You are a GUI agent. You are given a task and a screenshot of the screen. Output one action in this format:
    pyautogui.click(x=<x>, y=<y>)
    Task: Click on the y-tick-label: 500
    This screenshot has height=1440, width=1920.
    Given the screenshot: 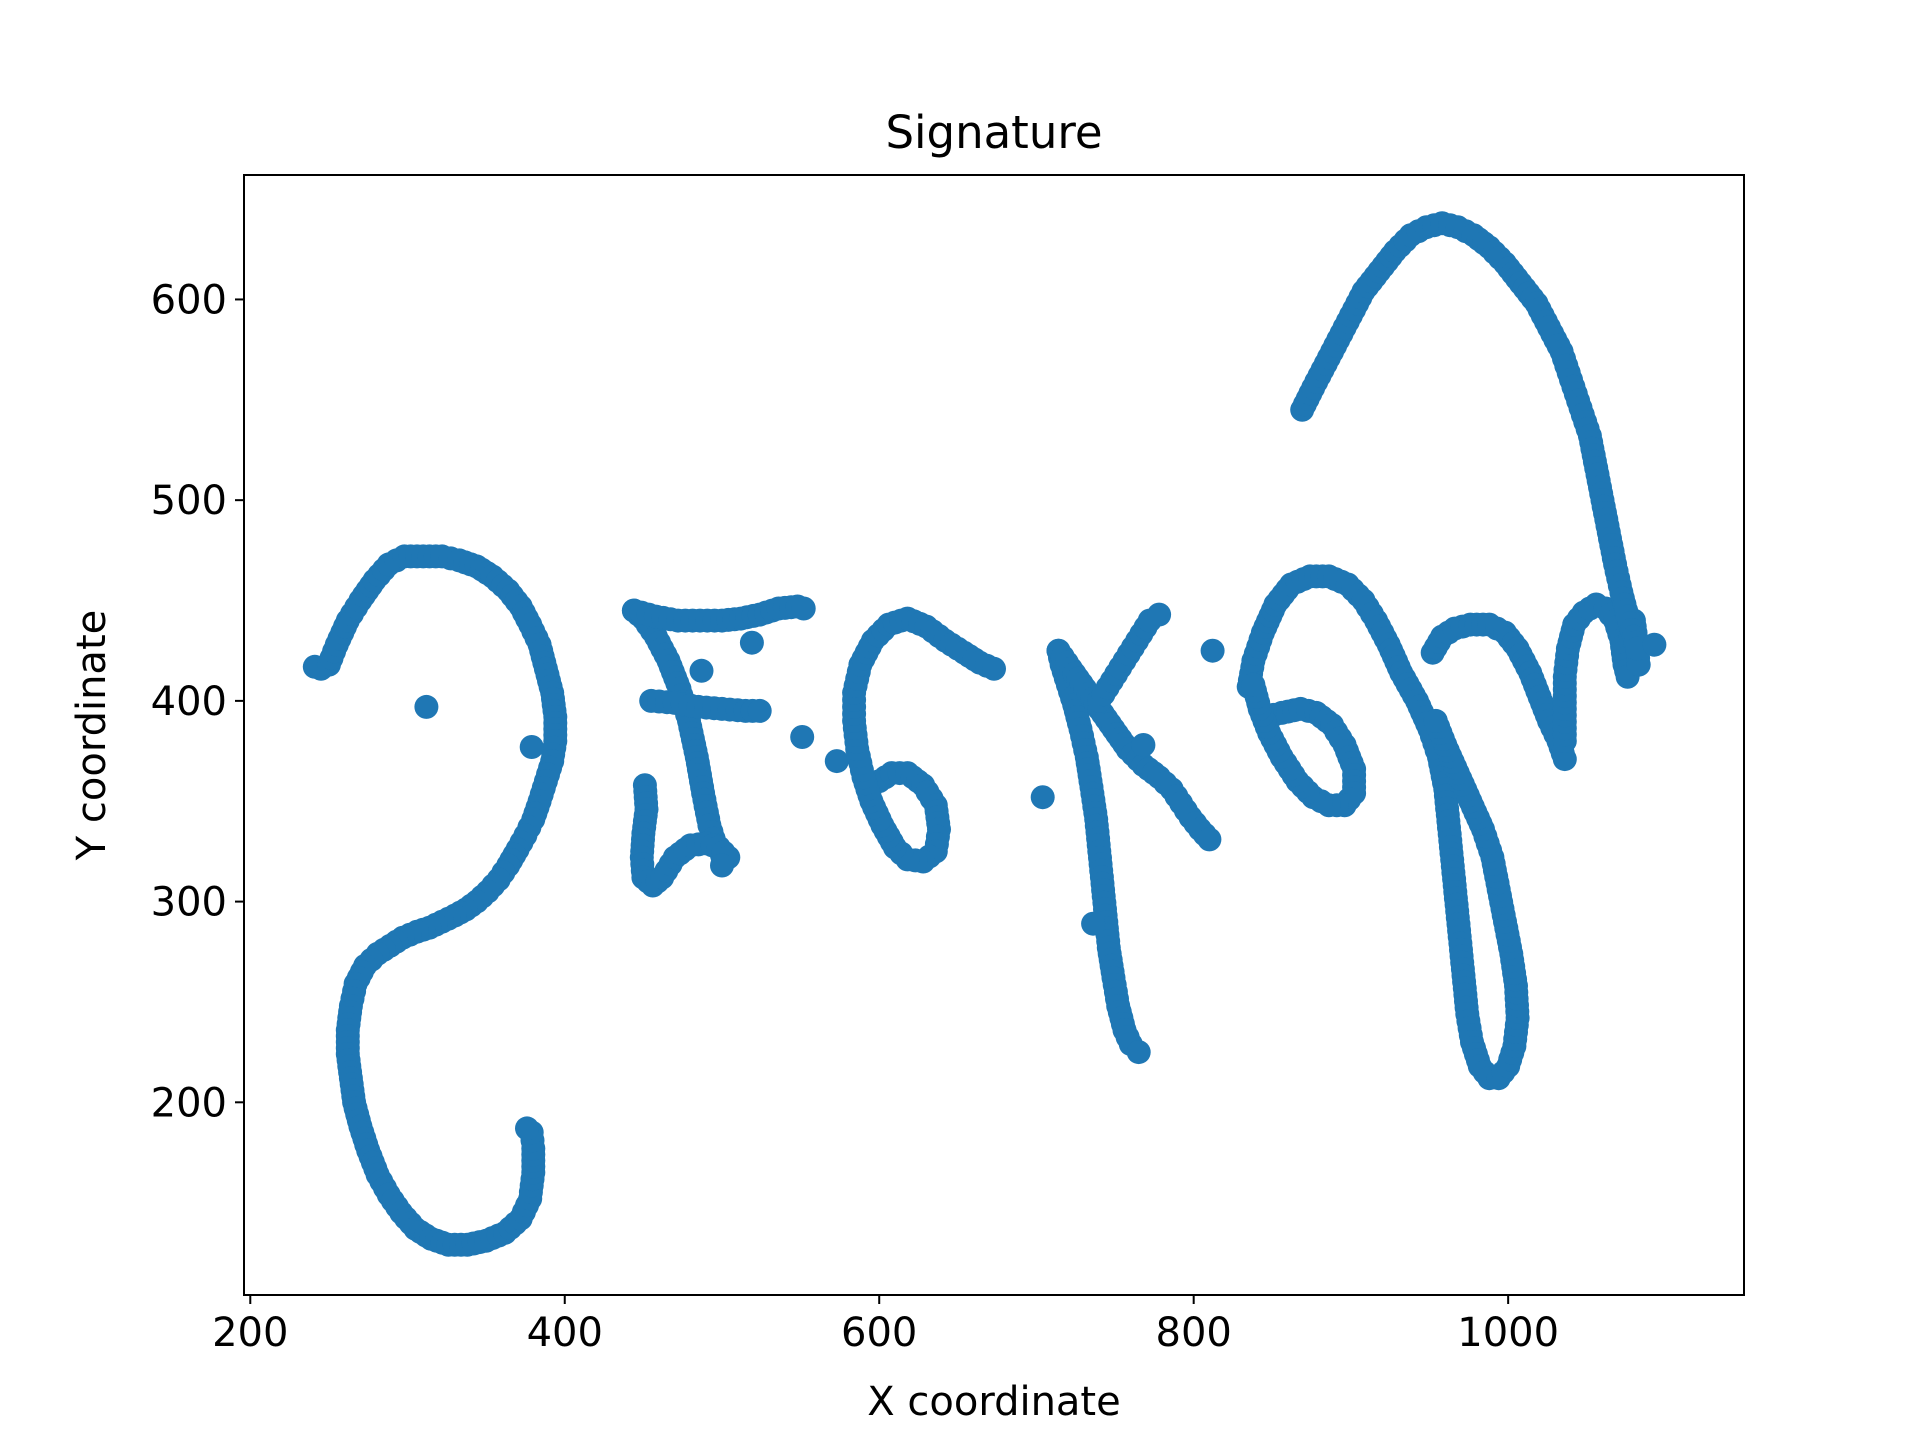 What is the action you would take?
    pyautogui.click(x=189, y=501)
    